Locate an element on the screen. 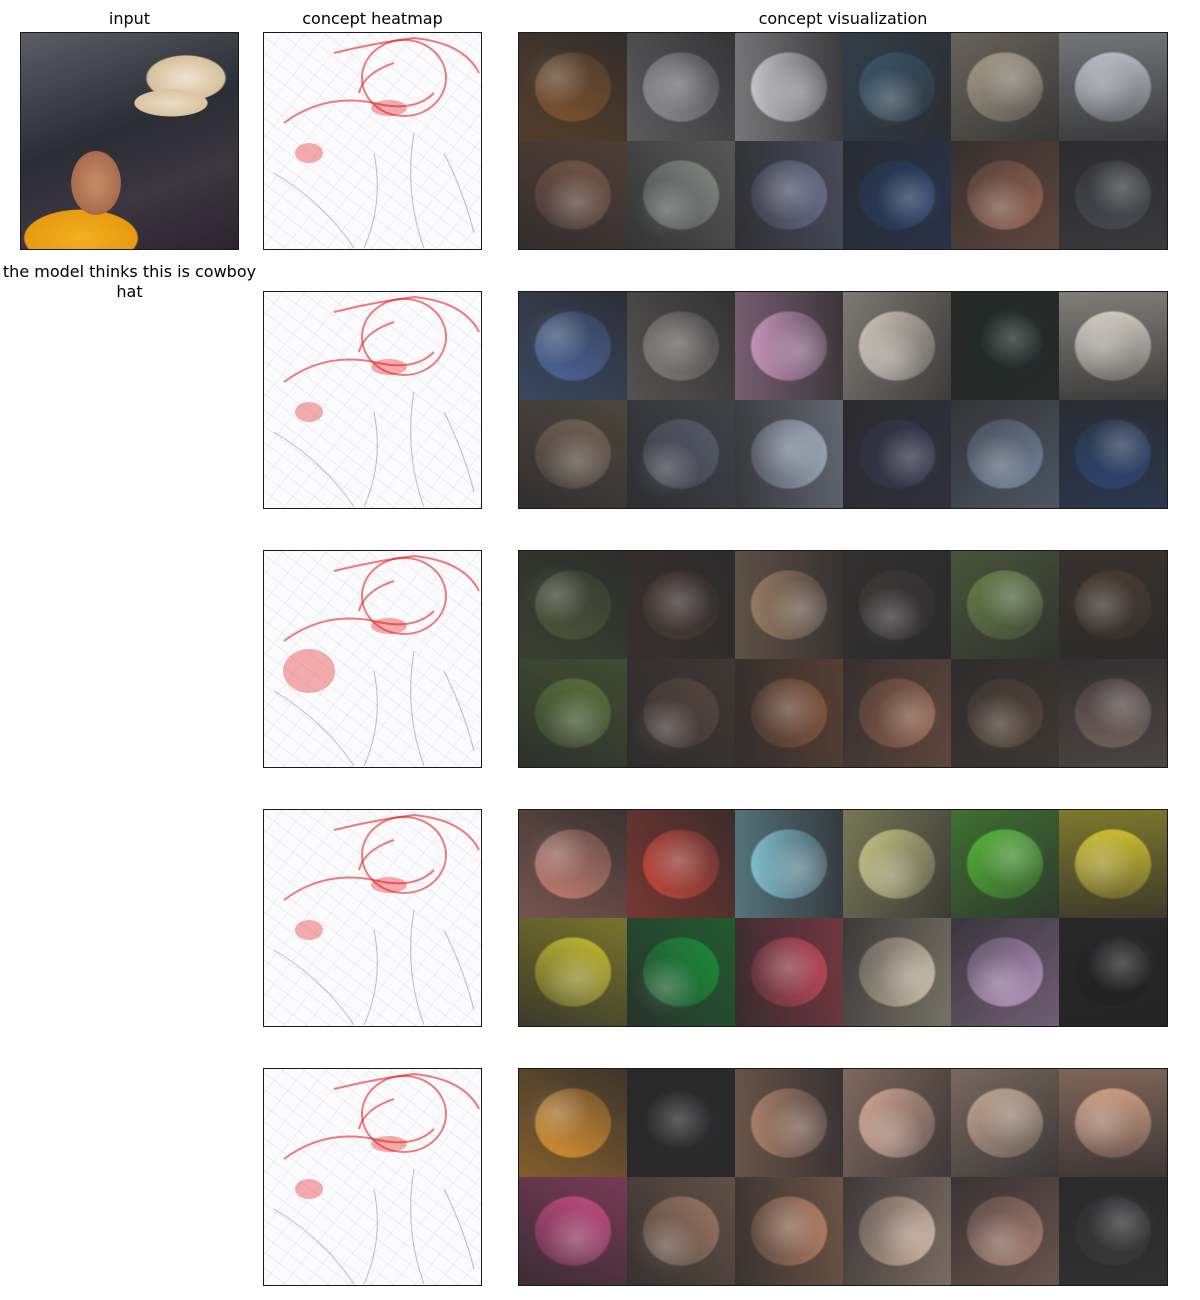 The image size is (1200, 1300). input-image is located at coordinates (129, 141).